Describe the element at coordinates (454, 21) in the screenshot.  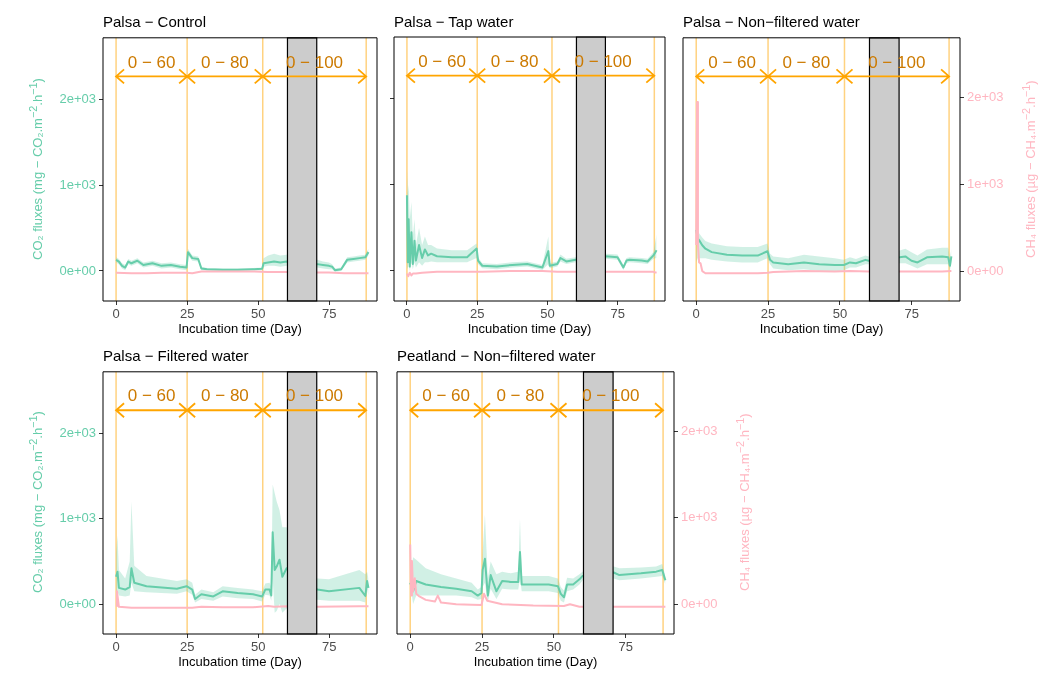
I see `chart-title: Palsa − Tap water` at that location.